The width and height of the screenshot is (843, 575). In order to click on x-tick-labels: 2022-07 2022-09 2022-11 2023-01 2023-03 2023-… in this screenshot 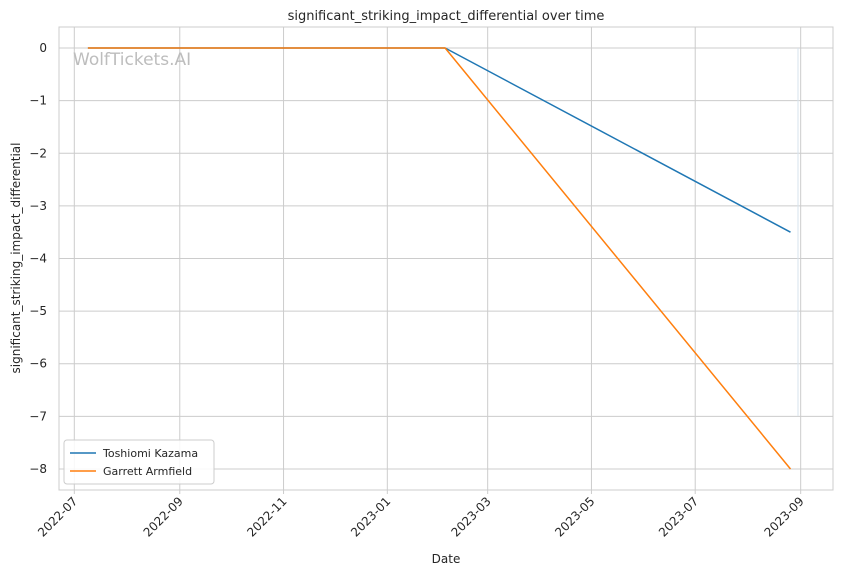, I will do `click(421, 515)`.